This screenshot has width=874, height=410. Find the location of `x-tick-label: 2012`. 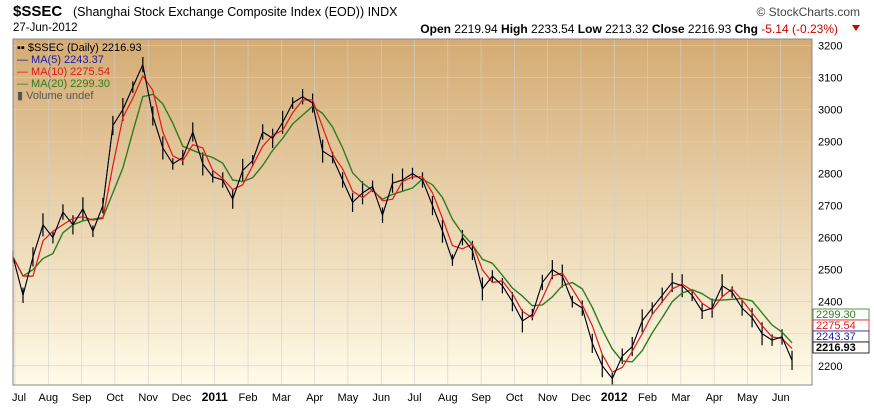

x-tick-label: 2012 is located at coordinates (614, 397).